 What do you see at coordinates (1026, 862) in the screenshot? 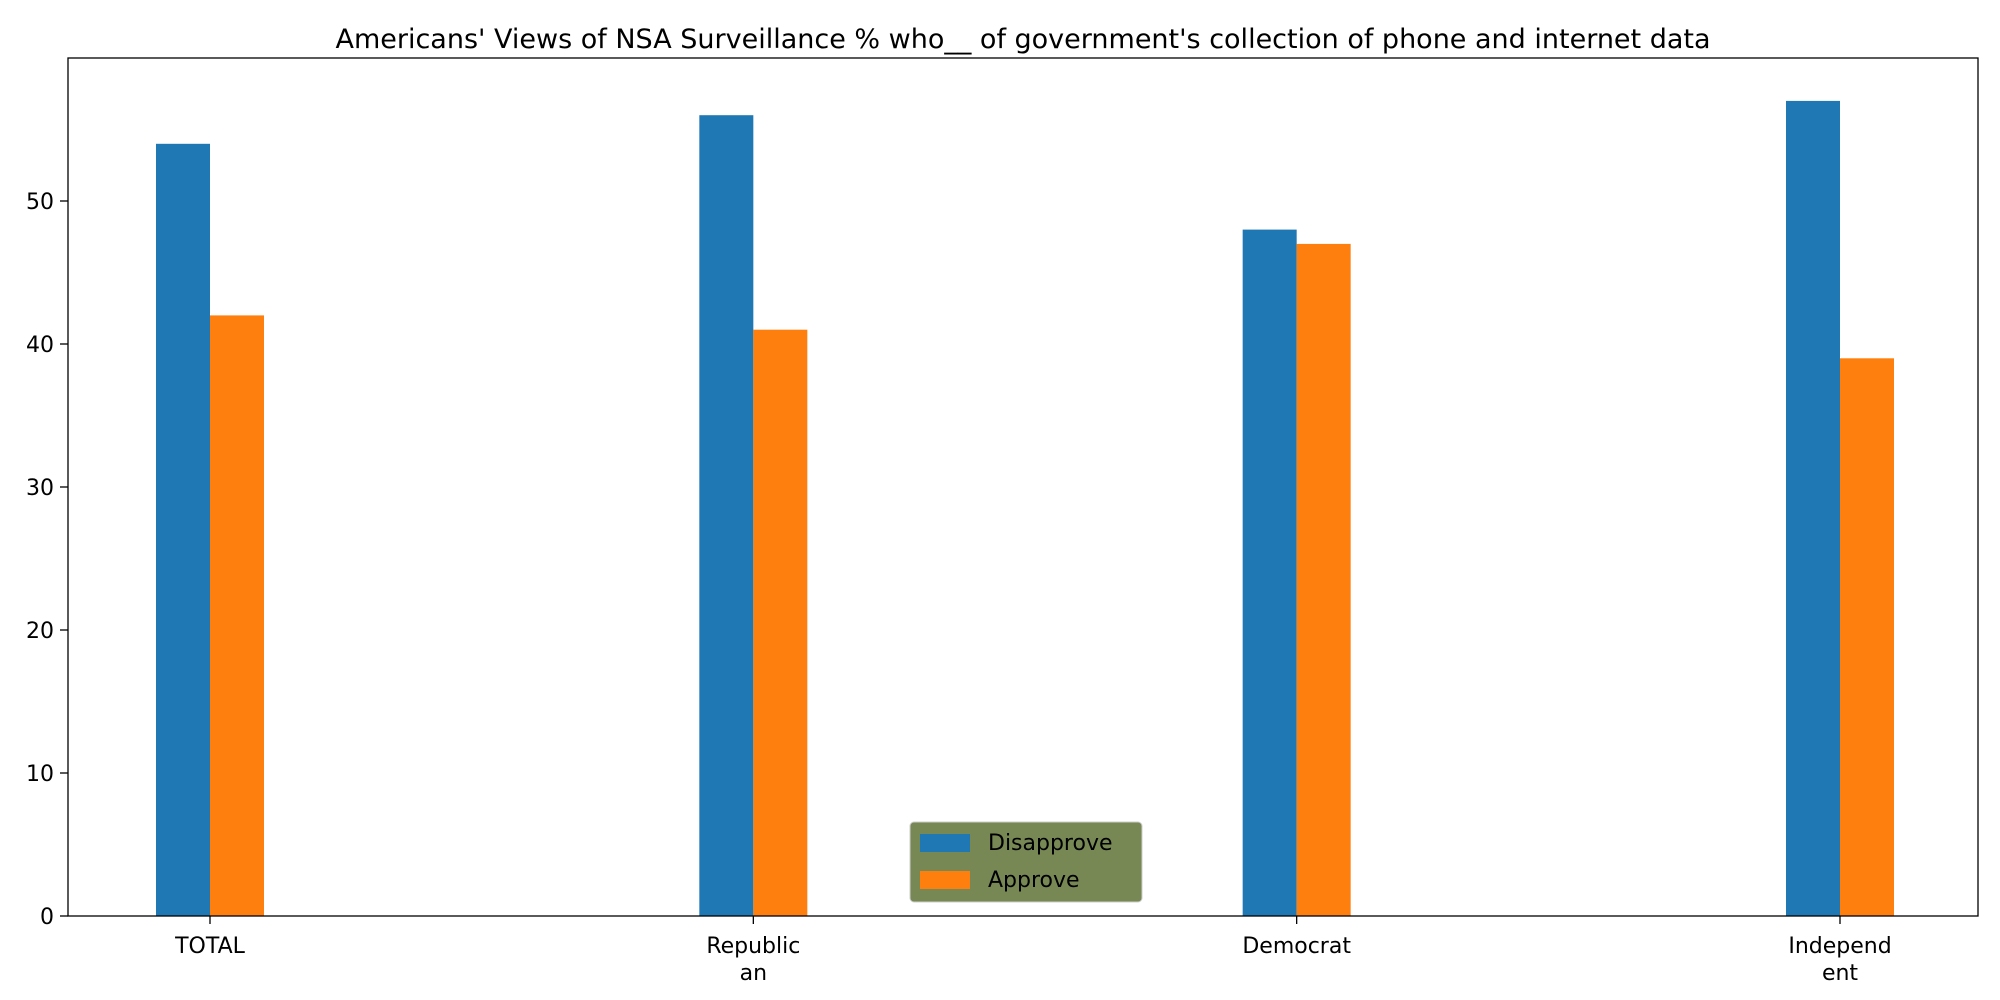
I see `legend: Disapprove Approve` at bounding box center [1026, 862].